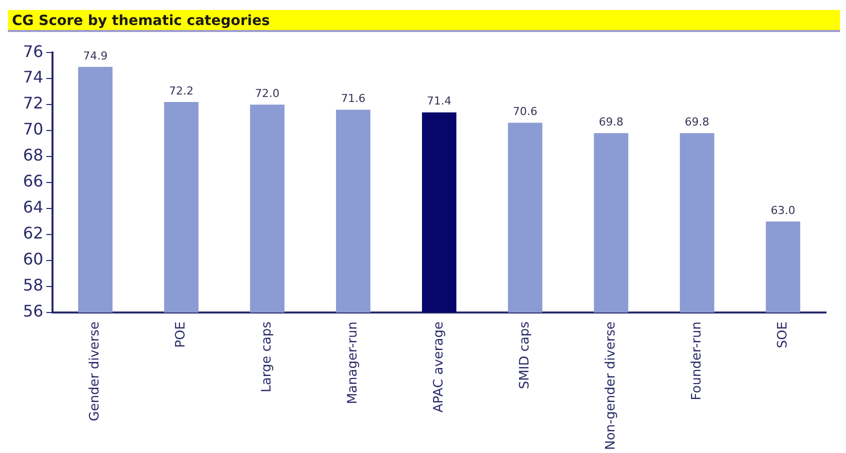 This screenshot has width=846, height=453. I want to click on data-label: 72.0, so click(267, 93).